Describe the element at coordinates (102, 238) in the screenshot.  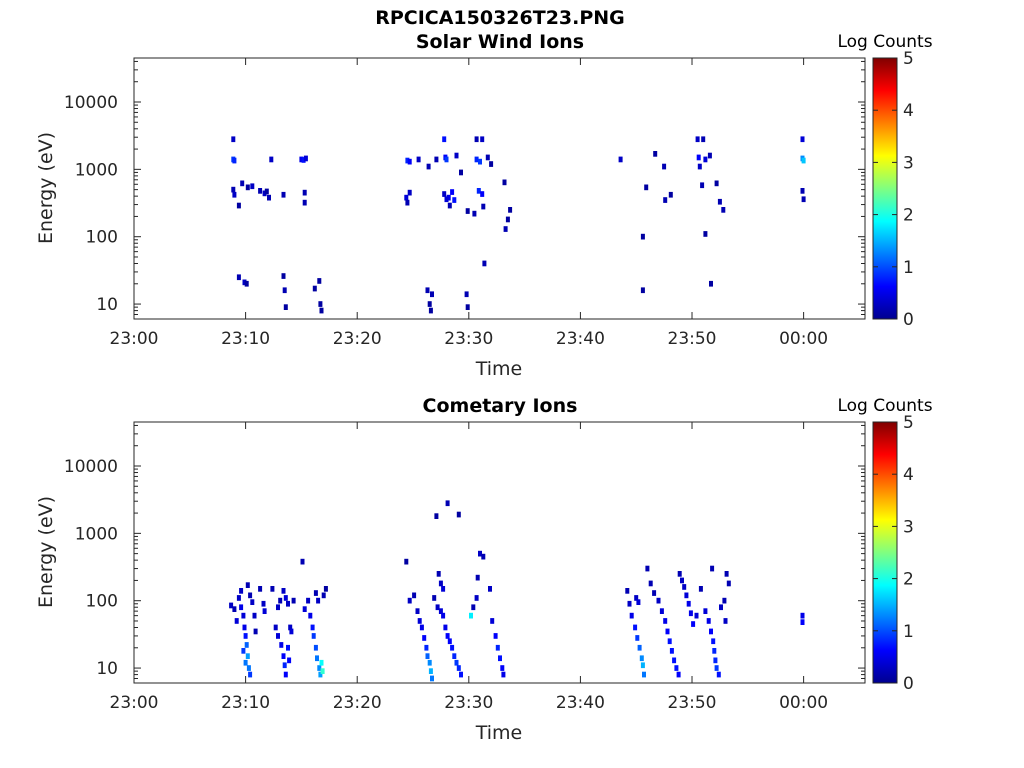
I see `y-tick-label: 100` at that location.